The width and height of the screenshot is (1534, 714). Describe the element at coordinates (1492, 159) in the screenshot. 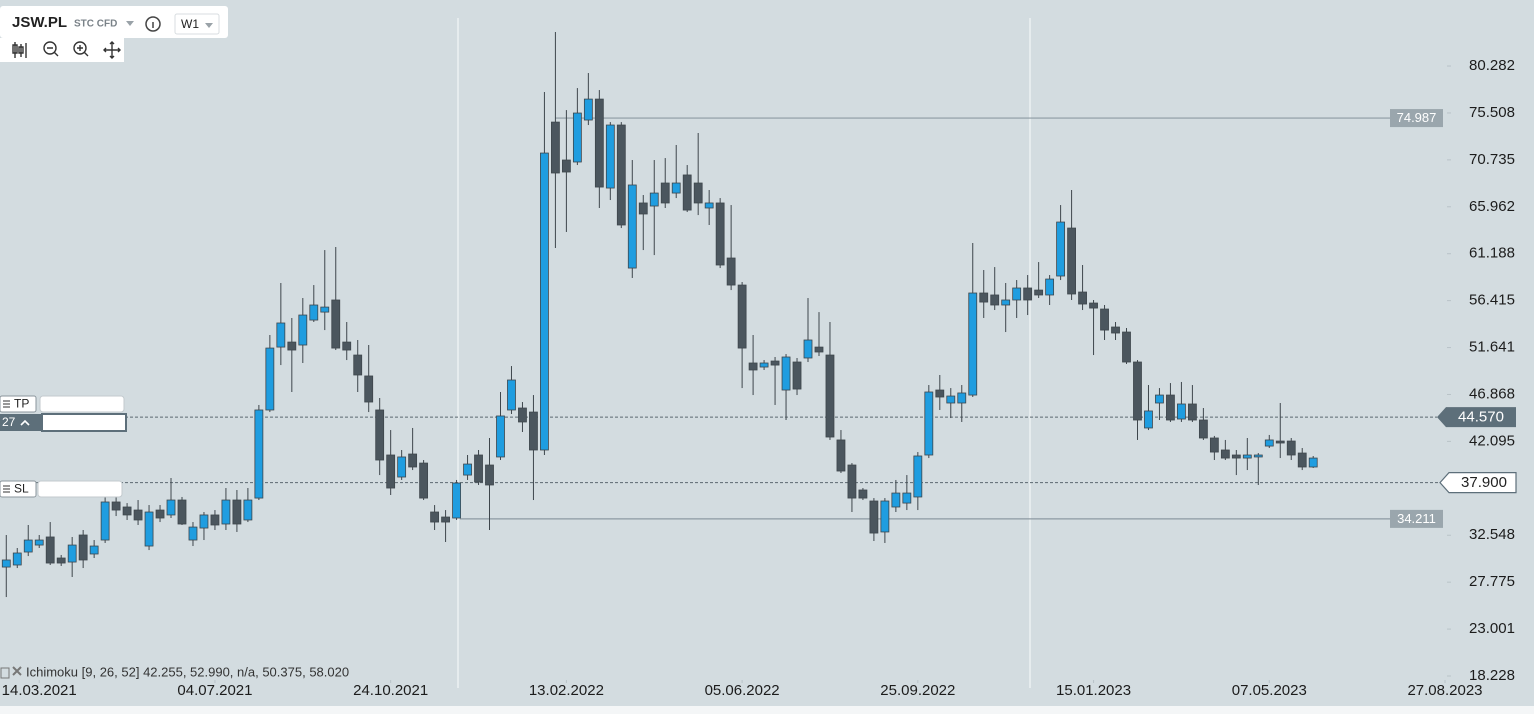

I see `y-tick-label: 70.735` at that location.